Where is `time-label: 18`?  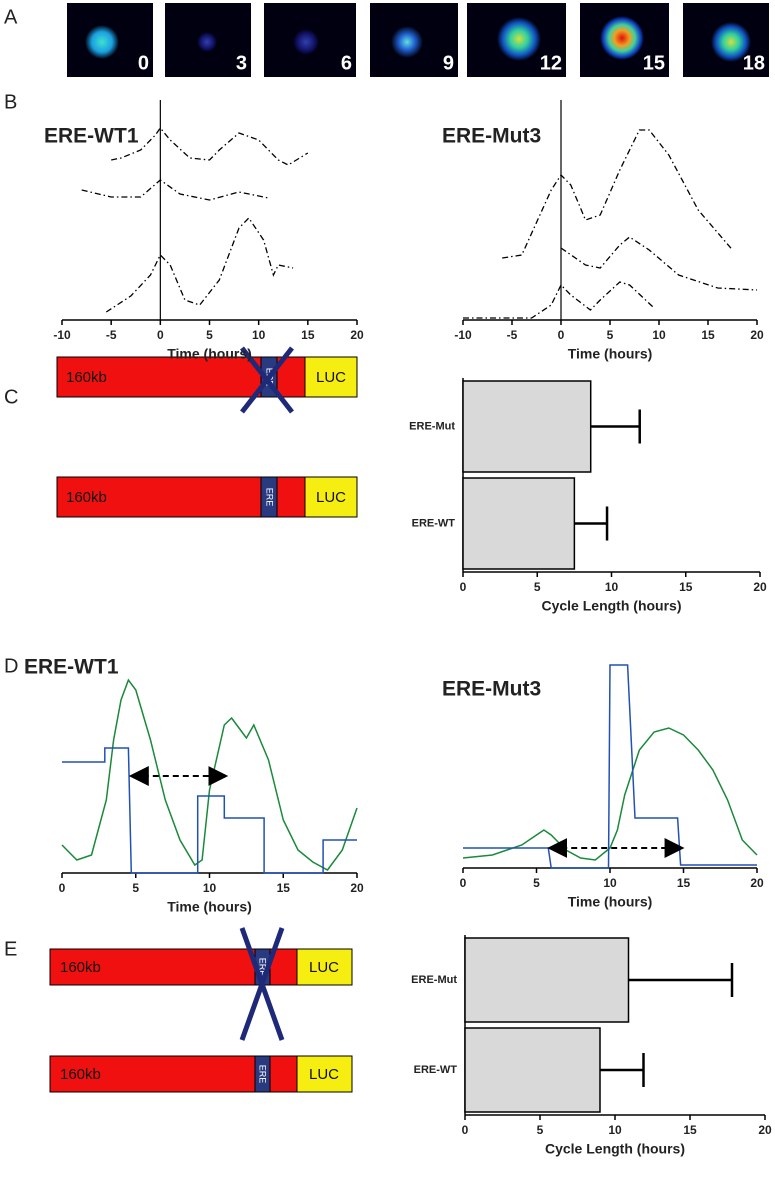
time-label: 18 is located at coordinates (754, 63).